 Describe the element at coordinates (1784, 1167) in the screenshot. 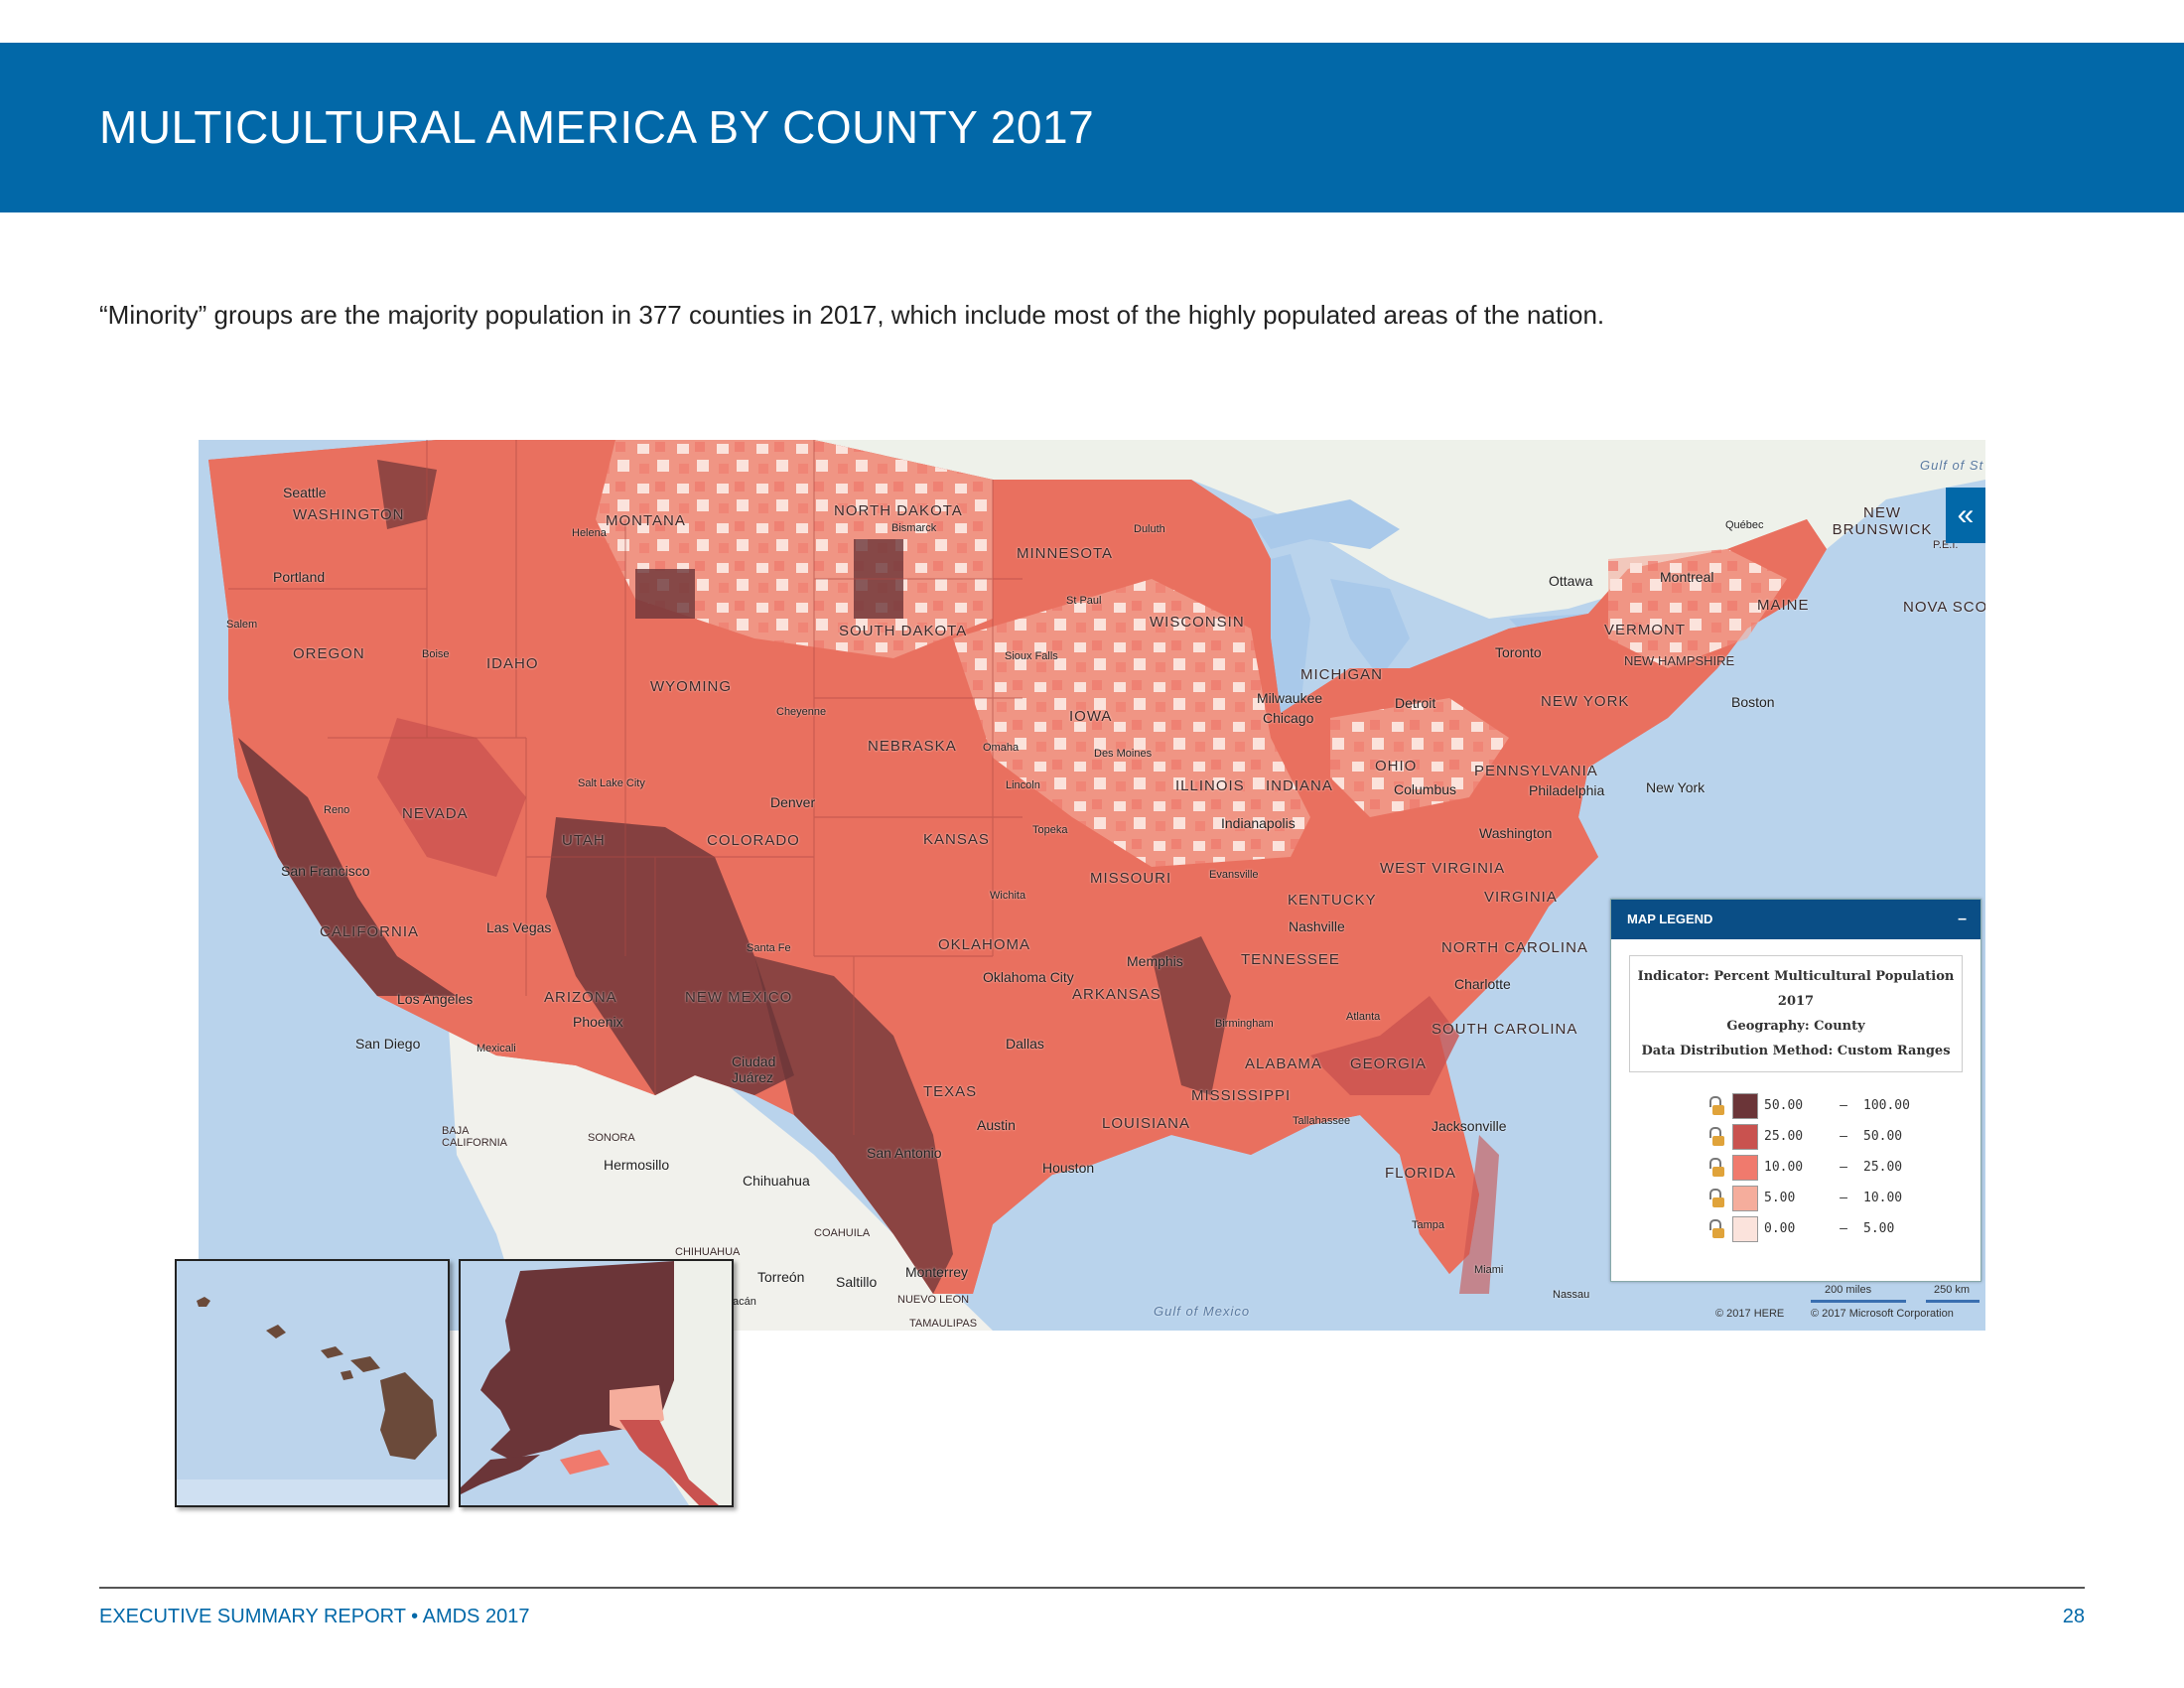

I see `legend-range-low: 10.00` at that location.